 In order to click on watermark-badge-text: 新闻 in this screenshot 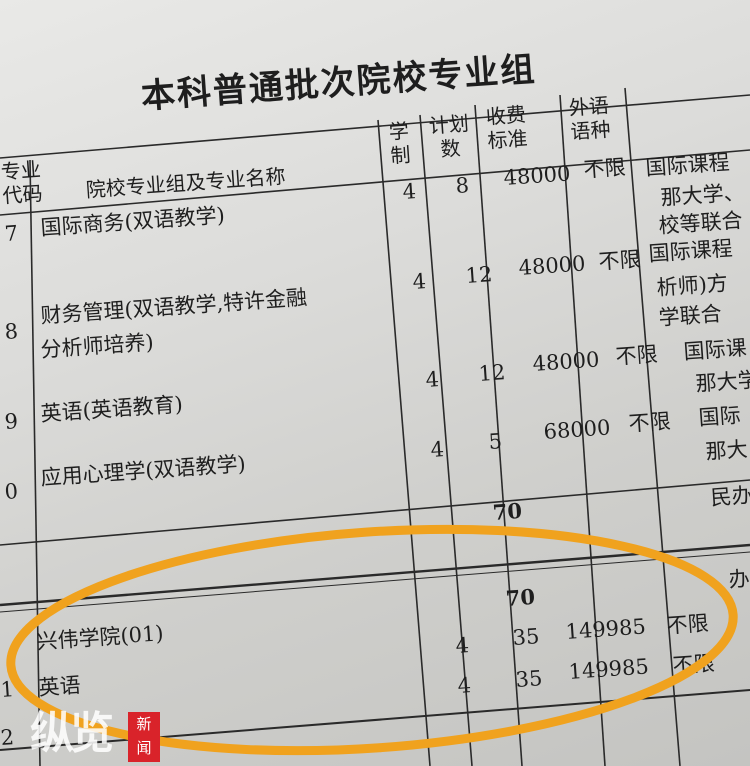, I will do `click(144, 736)`.